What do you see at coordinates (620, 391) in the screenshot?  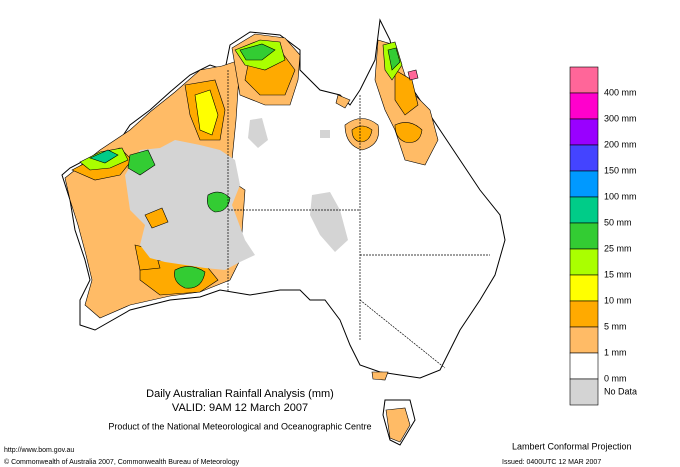 I see `legend-label: No Data` at bounding box center [620, 391].